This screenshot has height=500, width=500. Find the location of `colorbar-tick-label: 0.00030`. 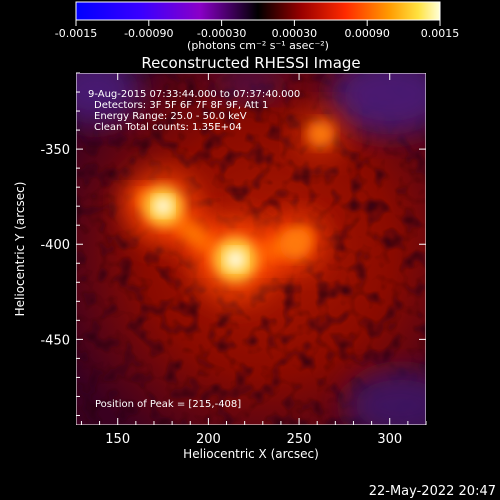

colorbar-tick-label: 0.00030 is located at coordinates (295, 33).